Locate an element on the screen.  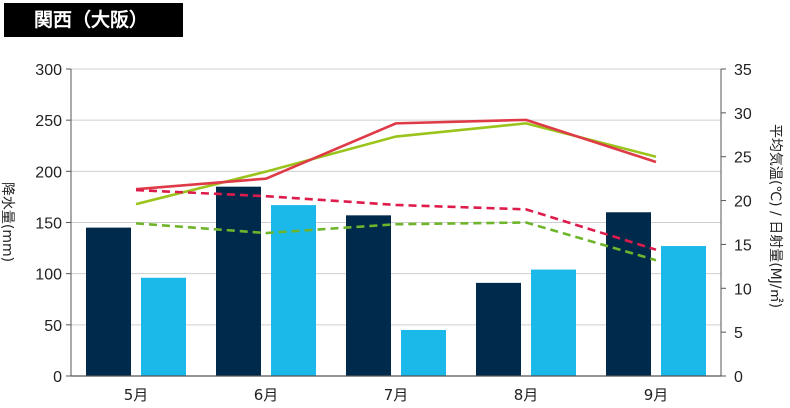
left-tick-label-4: 200 is located at coordinates (48, 172).